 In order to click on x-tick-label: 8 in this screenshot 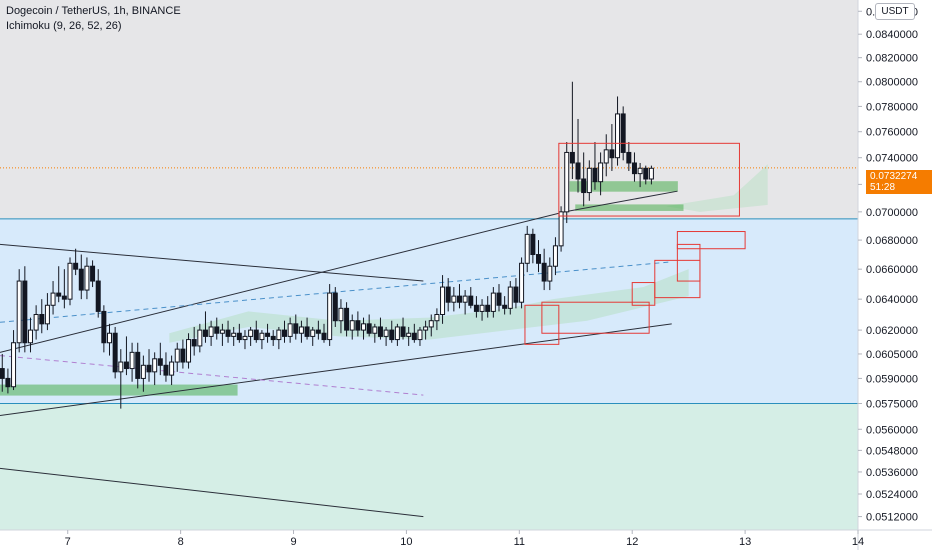, I will do `click(181, 542)`.